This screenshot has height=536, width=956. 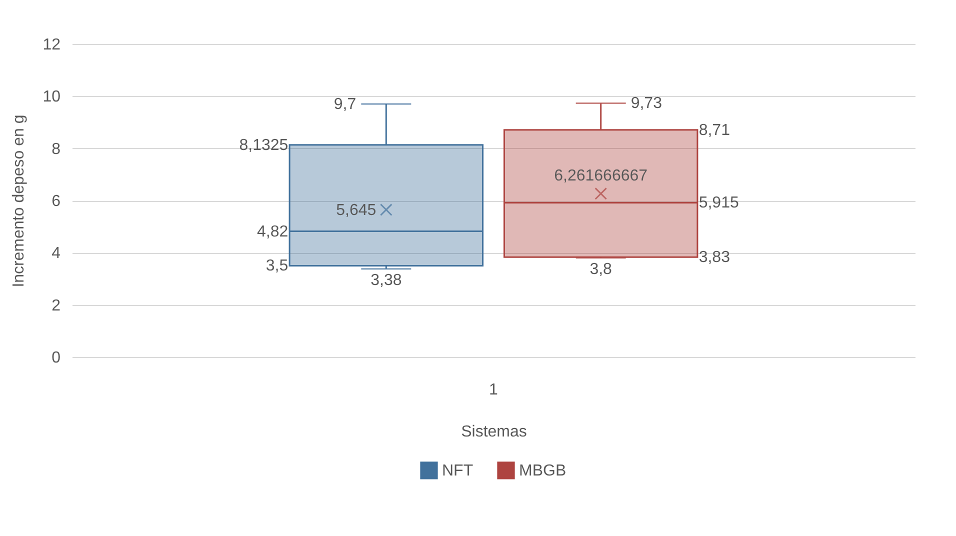 I want to click on x-tick-label: 1, so click(x=493, y=390).